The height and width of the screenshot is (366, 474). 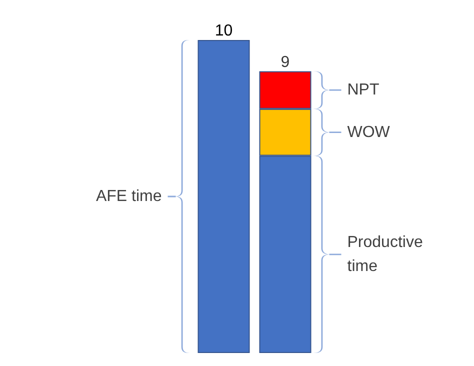 I want to click on text: WOW, so click(x=369, y=132).